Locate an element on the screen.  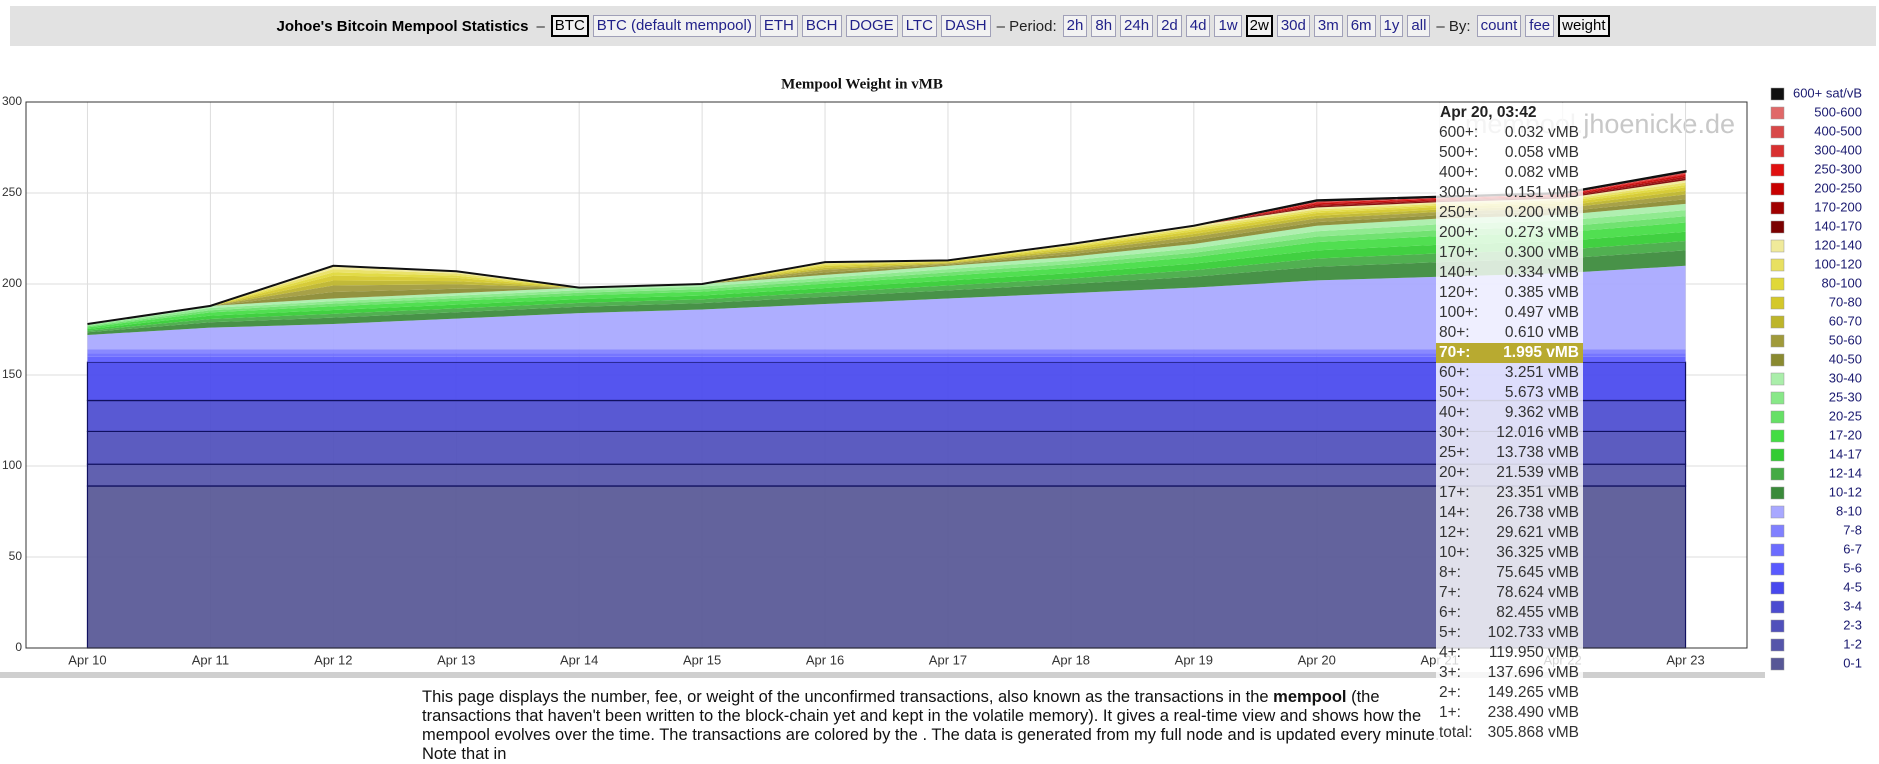
tooltip-value: 26.738 vMB is located at coordinates (1537, 512).